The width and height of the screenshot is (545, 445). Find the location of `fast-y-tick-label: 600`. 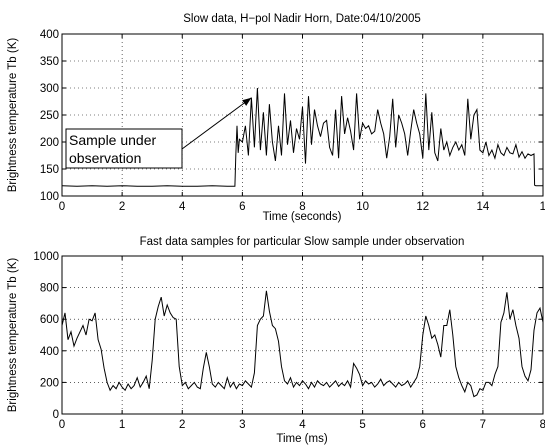

fast-y-tick-label: 600 is located at coordinates (49, 320).